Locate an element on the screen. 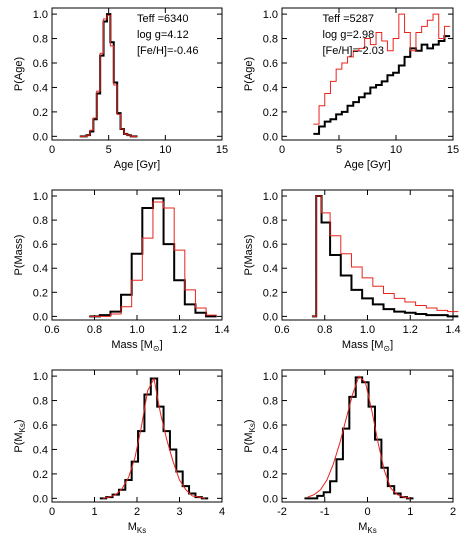  y-axis-label: P(Age) is located at coordinates (249, 74).